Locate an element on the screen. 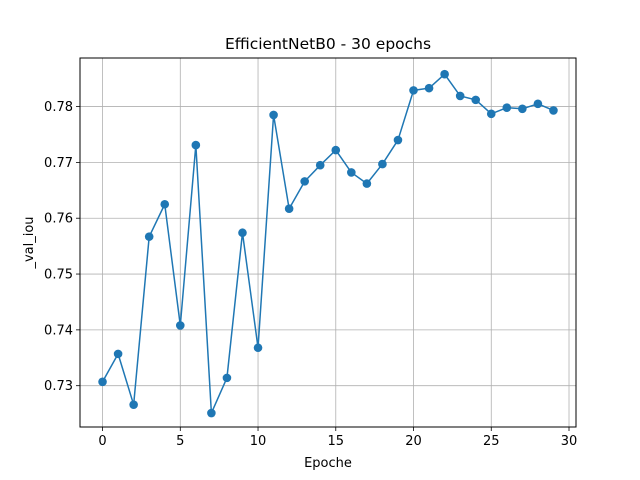 The height and width of the screenshot is (480, 640). y-tick-label: 0.74 is located at coordinates (58, 330).